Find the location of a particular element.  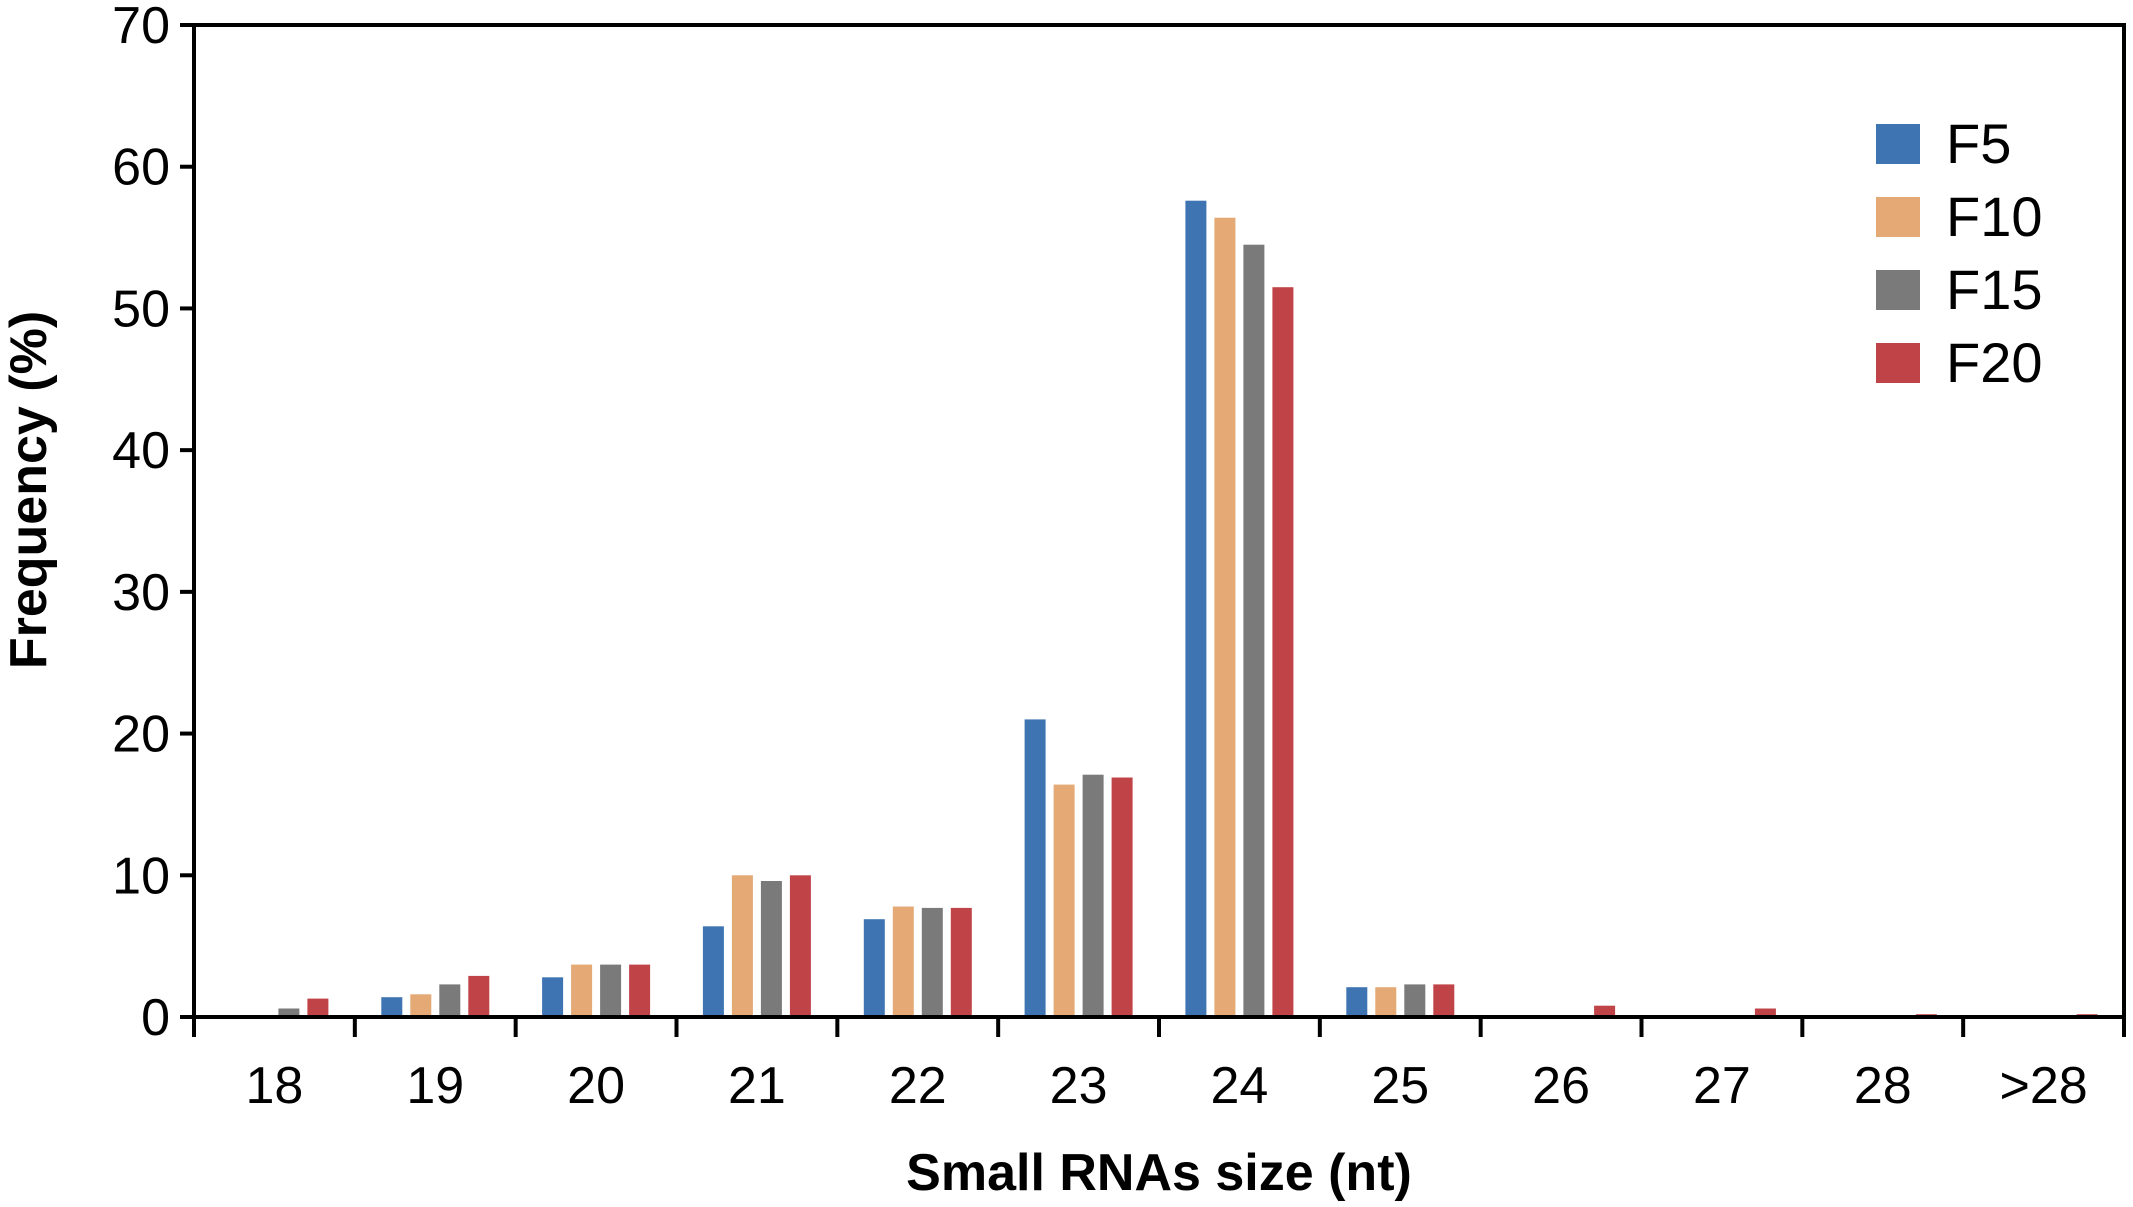

legend-swatch-f5 is located at coordinates (1898, 144).